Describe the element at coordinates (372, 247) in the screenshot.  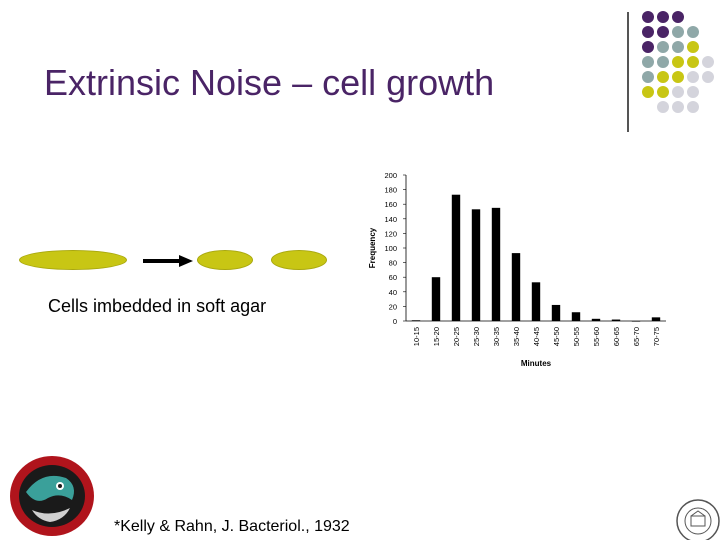
I see `y-axis-label: Frequency` at that location.